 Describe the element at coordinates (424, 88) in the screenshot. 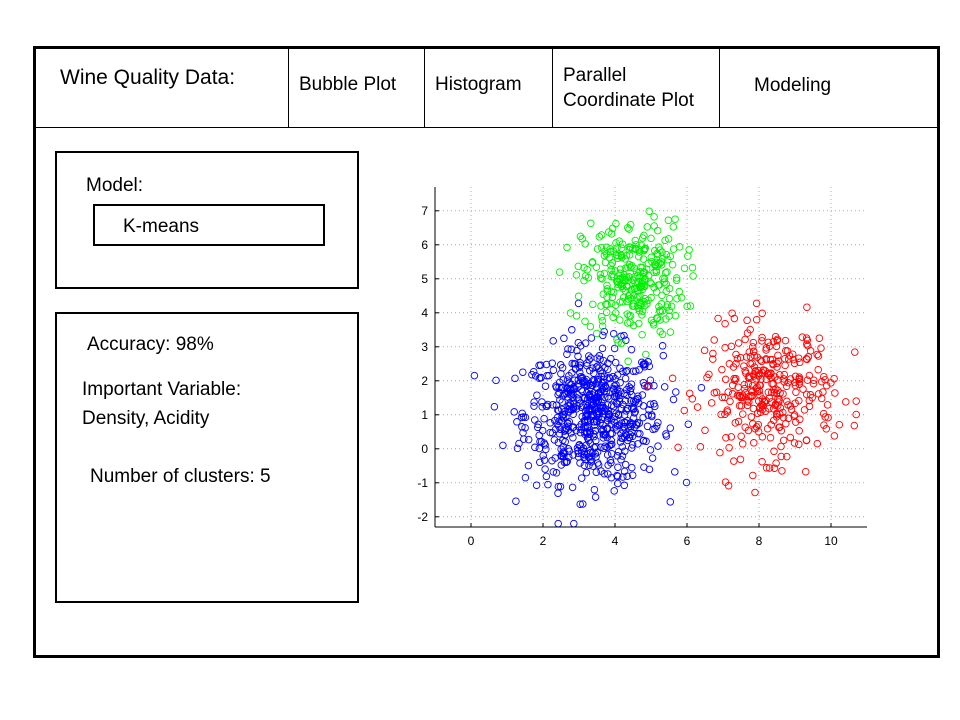

I see `tab-divider` at that location.